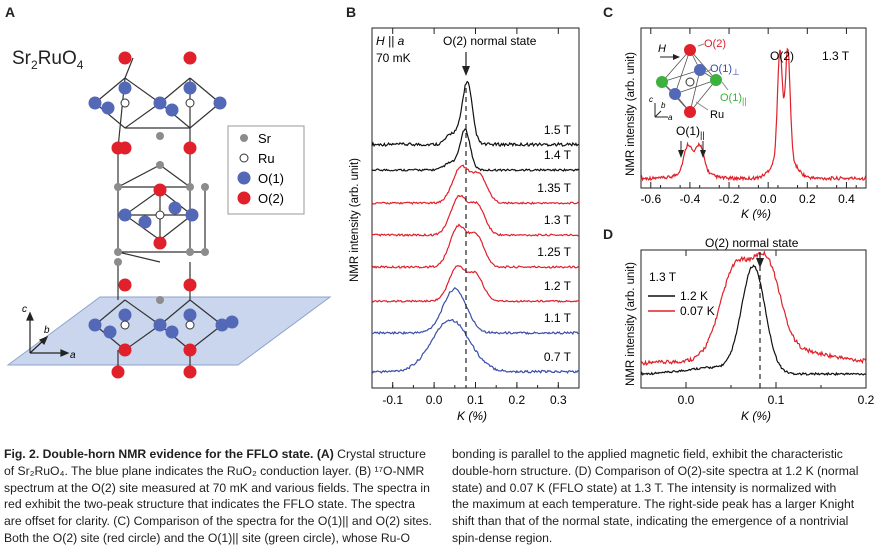 This screenshot has height=558, width=887. Describe the element at coordinates (721, 69) in the screenshot. I see `c-inset-o1perp-text: O(1)` at that location.